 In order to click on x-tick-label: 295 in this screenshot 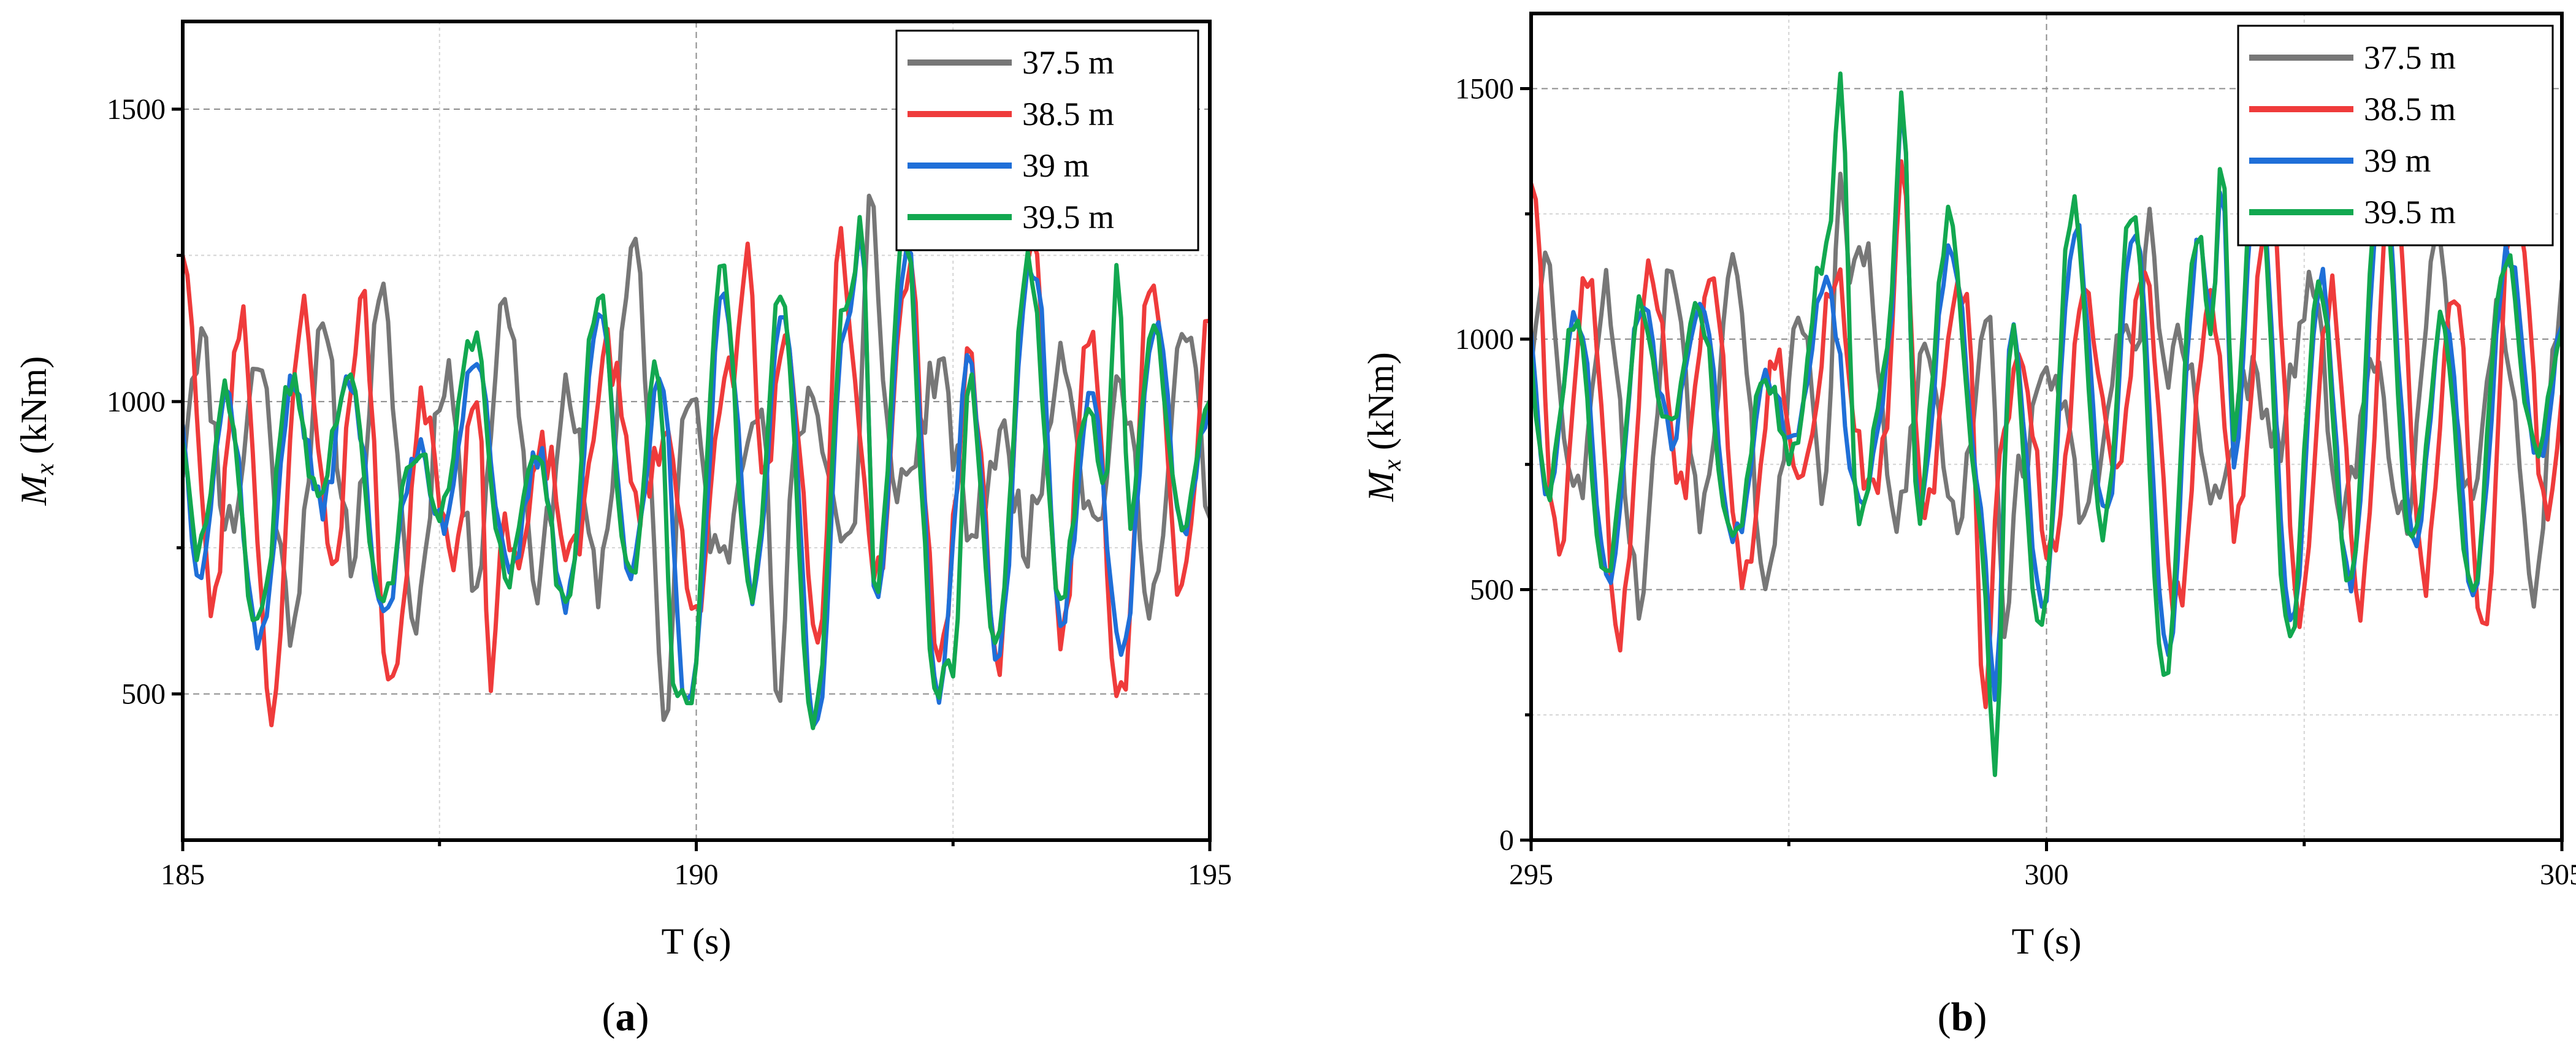, I will do `click(1531, 875)`.